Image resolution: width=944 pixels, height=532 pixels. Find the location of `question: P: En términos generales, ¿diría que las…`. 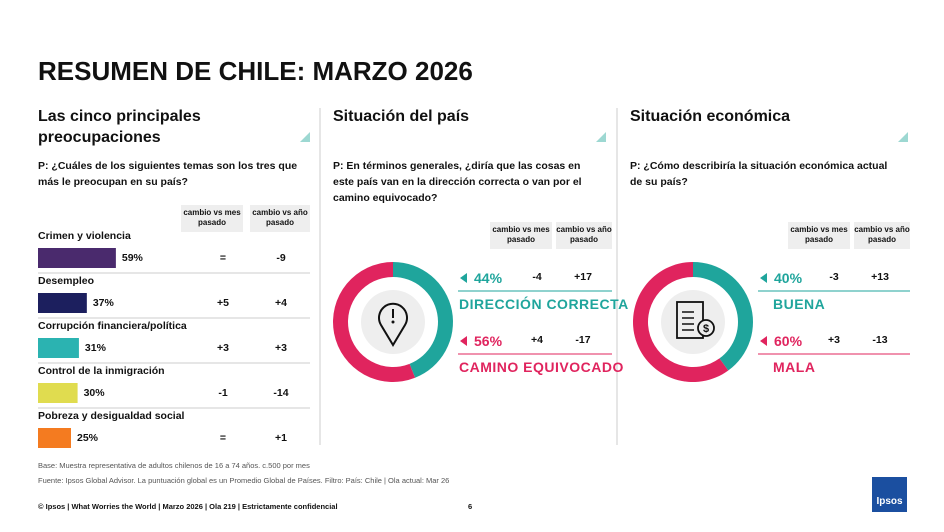

question: P: En términos generales, ¿diría que las… is located at coordinates (457, 182).